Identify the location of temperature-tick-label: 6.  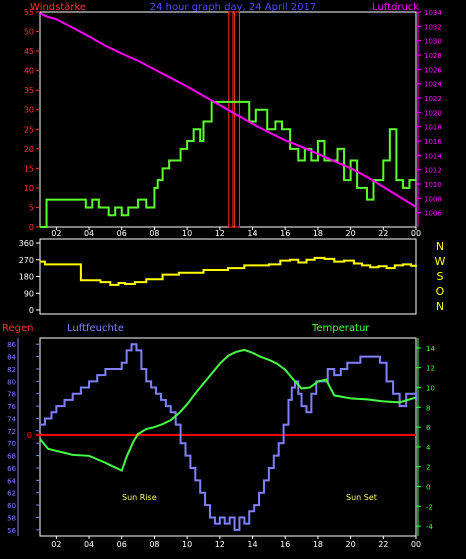
(428, 428).